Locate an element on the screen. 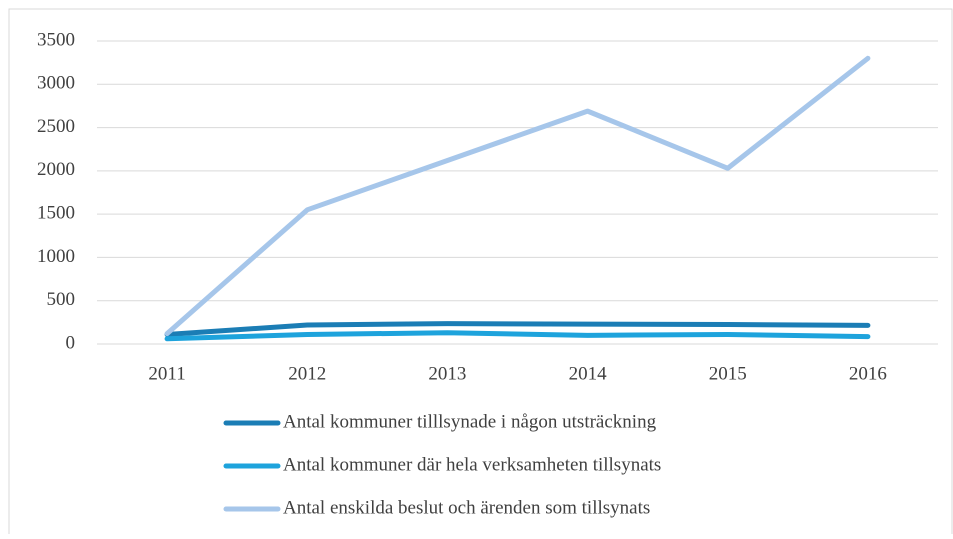 Image resolution: width=953 pixels, height=539 pixels. x-tick-label: 2016 is located at coordinates (868, 373).